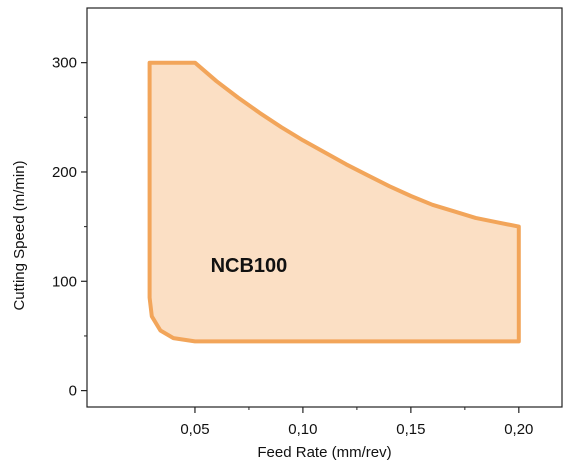 Image resolution: width=571 pixels, height=465 pixels. I want to click on y-tick-label: 300, so click(64, 63).